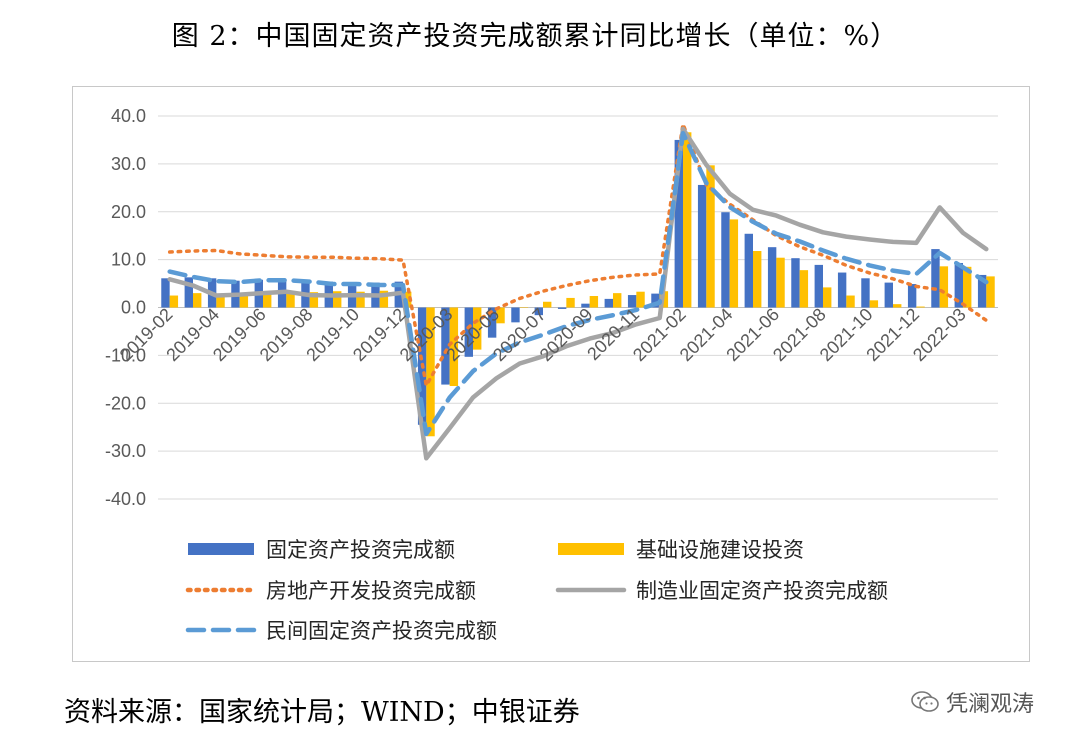  I want to click on legend-label: 制造业固定资产投资完成额, so click(762, 591).